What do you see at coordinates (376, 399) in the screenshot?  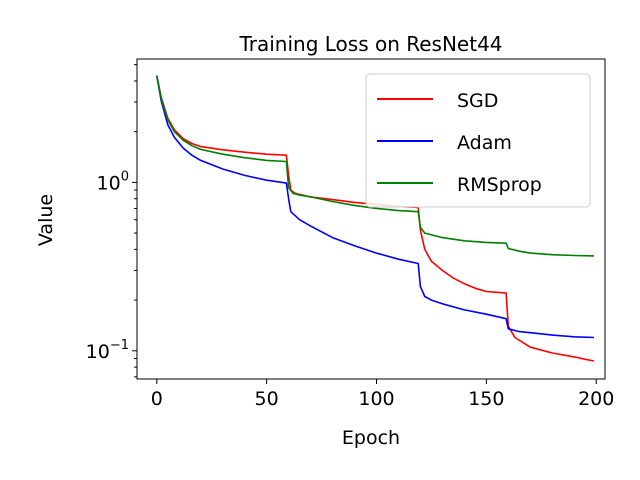 I see `x-tick-label: 100` at bounding box center [376, 399].